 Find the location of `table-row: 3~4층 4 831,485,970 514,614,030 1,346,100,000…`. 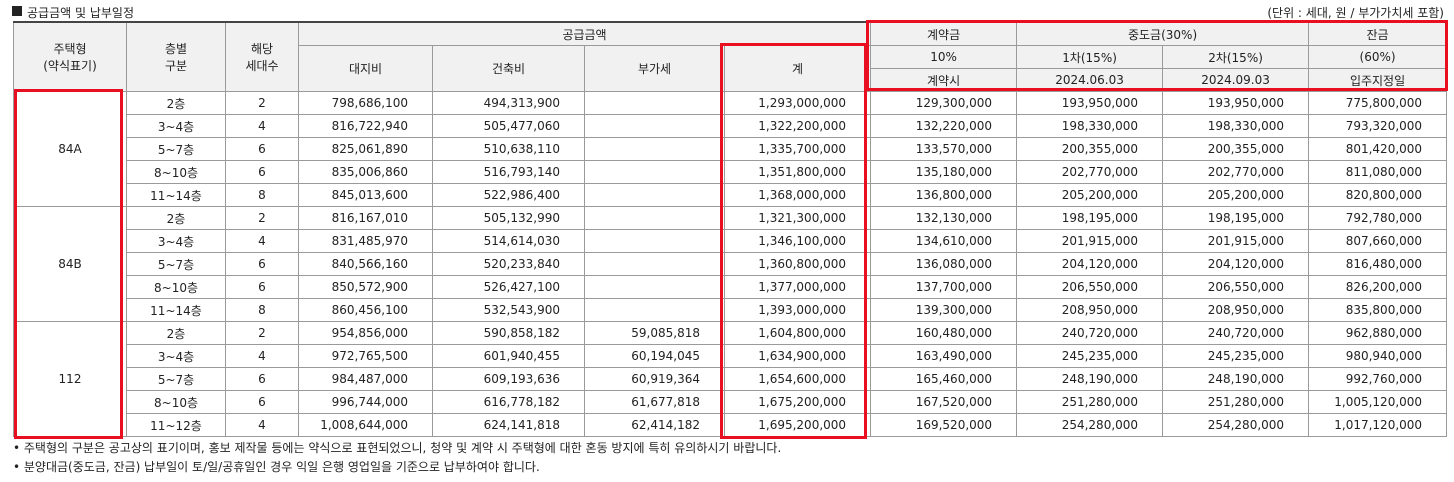

table-row: 3~4층 4 831,485,970 514,614,030 1,346,100,000… is located at coordinates (731, 241).